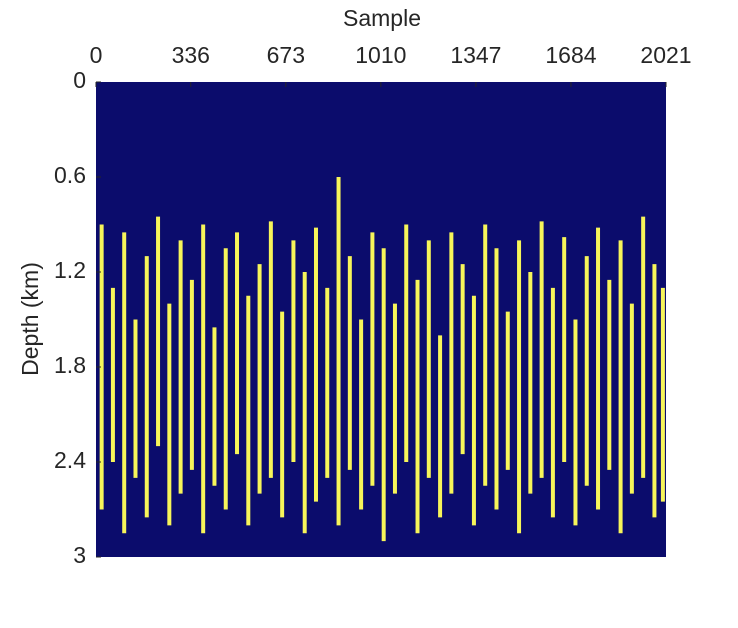  Describe the element at coordinates (79, 555) in the screenshot. I see `y-tick-label: 3` at that location.